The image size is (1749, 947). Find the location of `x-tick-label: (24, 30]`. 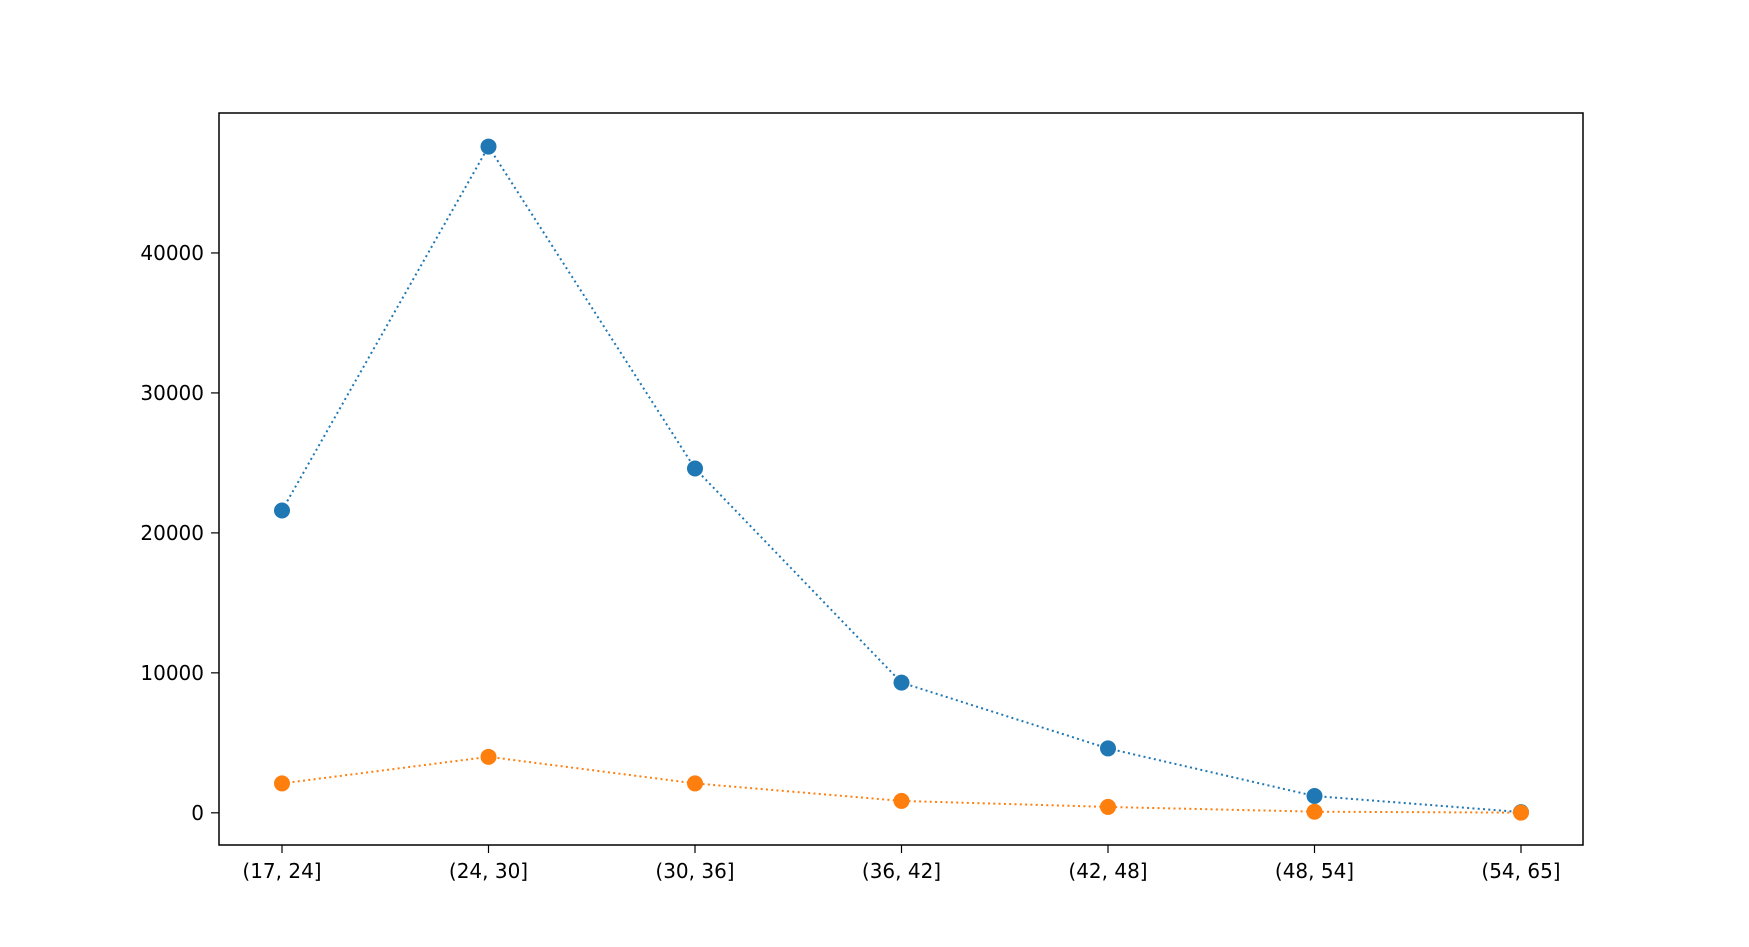

x-tick-label: (24, 30] is located at coordinates (488, 871).